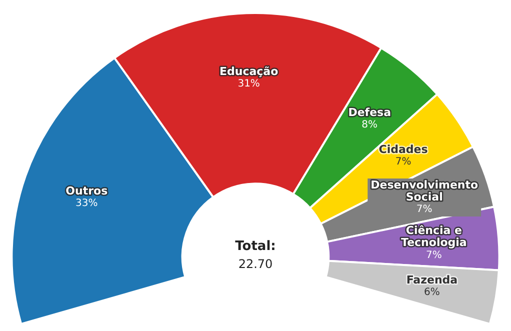 The image size is (511, 331). I want to click on text: 22.70, so click(255, 263).